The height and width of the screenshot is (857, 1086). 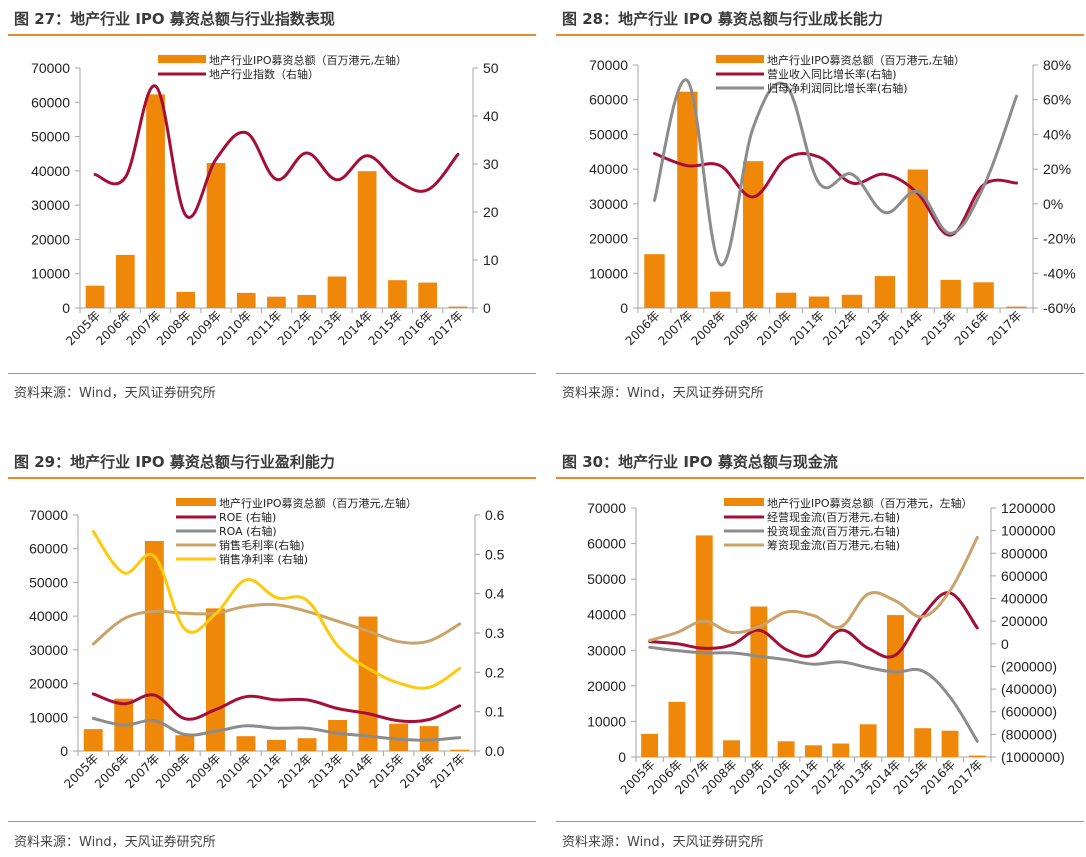 What do you see at coordinates (731, 748) in the screenshot?
I see `bar-2008年` at bounding box center [731, 748].